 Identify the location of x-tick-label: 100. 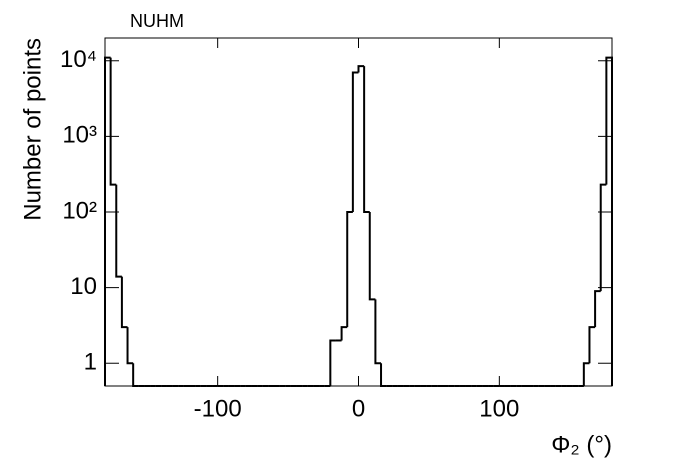
(499, 408).